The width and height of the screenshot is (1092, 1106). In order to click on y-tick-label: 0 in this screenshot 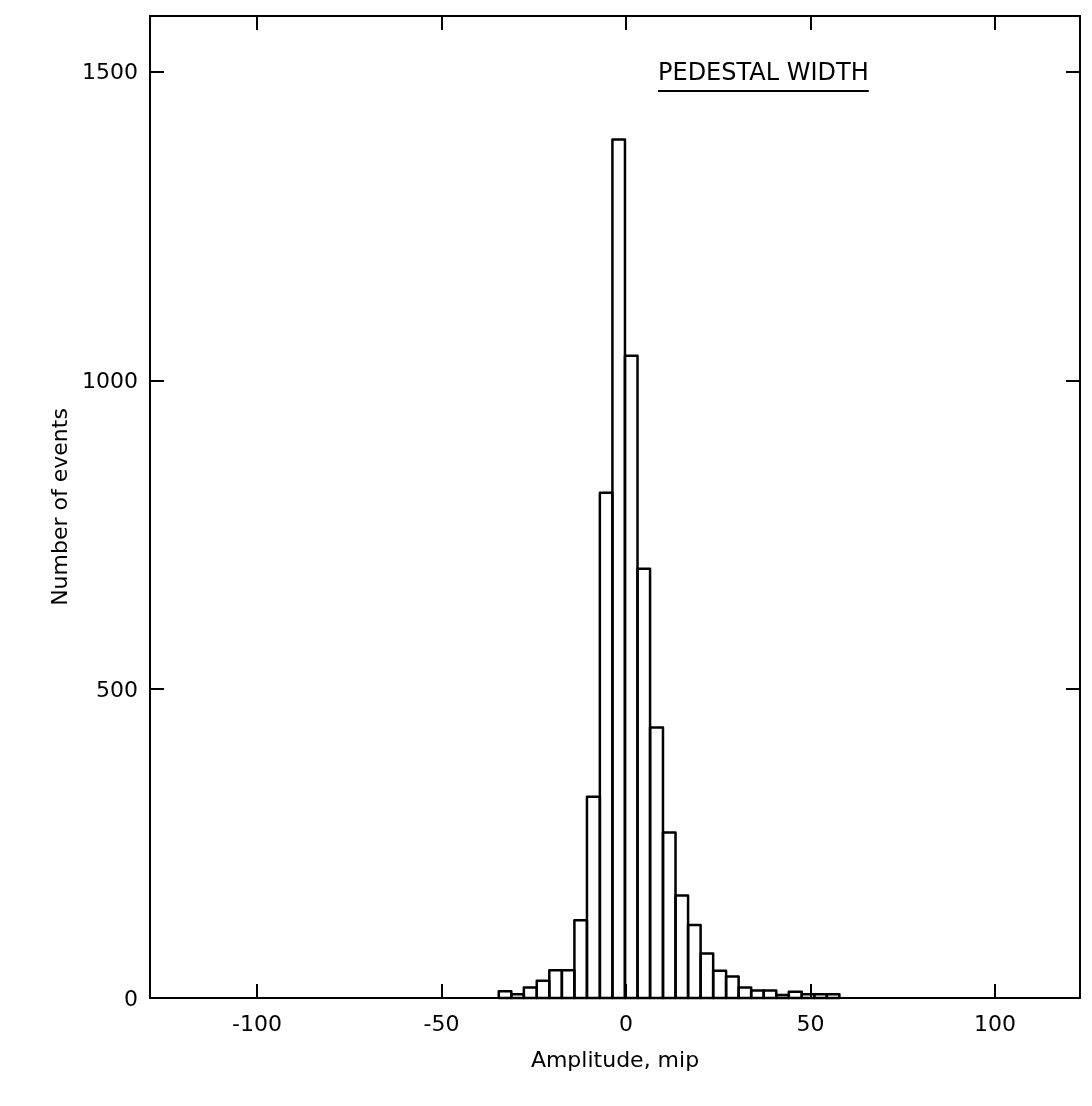, I will do `click(131, 998)`.